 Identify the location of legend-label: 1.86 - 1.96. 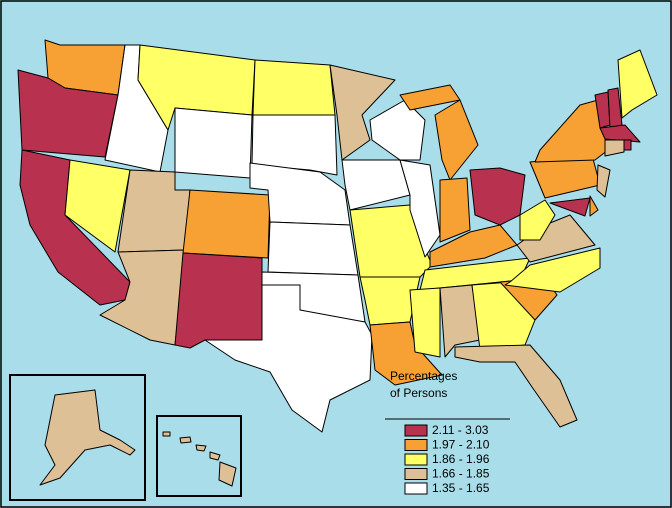
(461, 459).